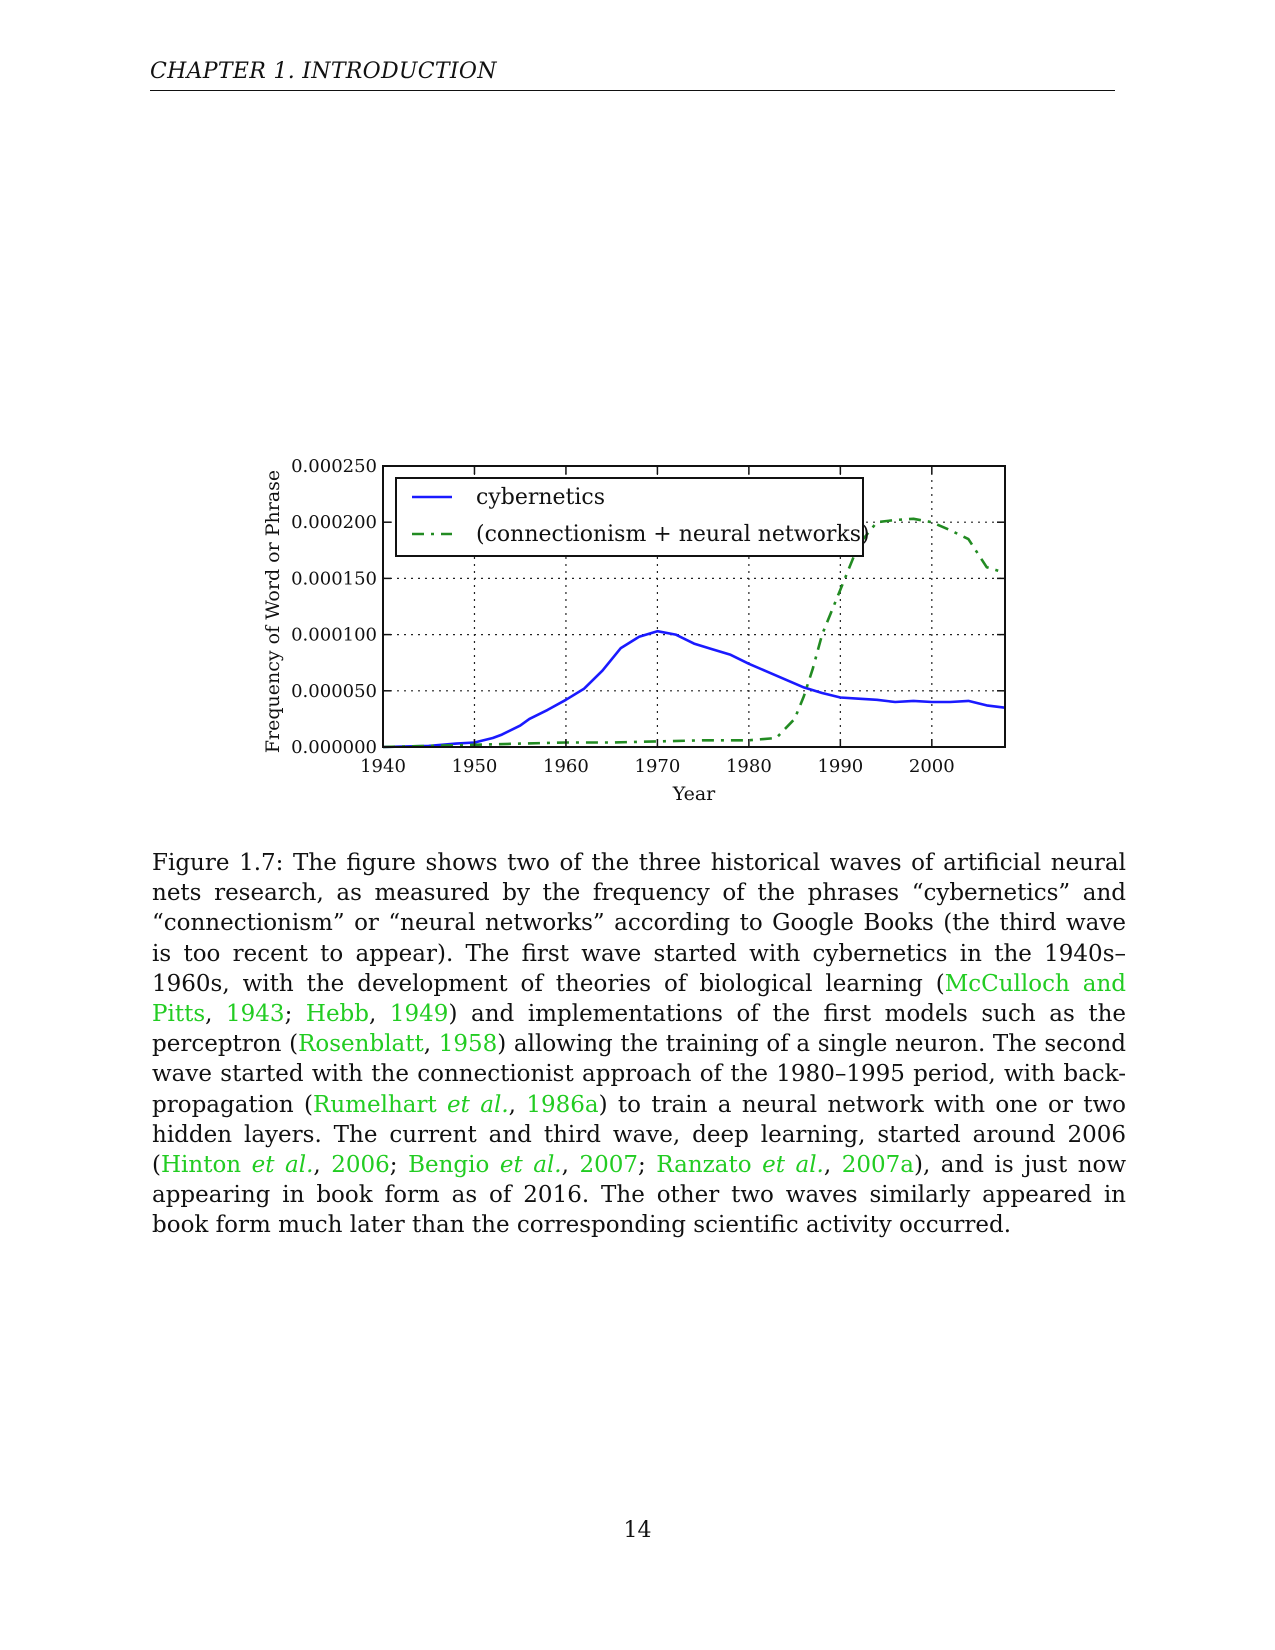 Image resolution: width=1275 pixels, height=1650 pixels. Describe the element at coordinates (201, 1165) in the screenshot. I see `citation-hinton: Hinton` at that location.